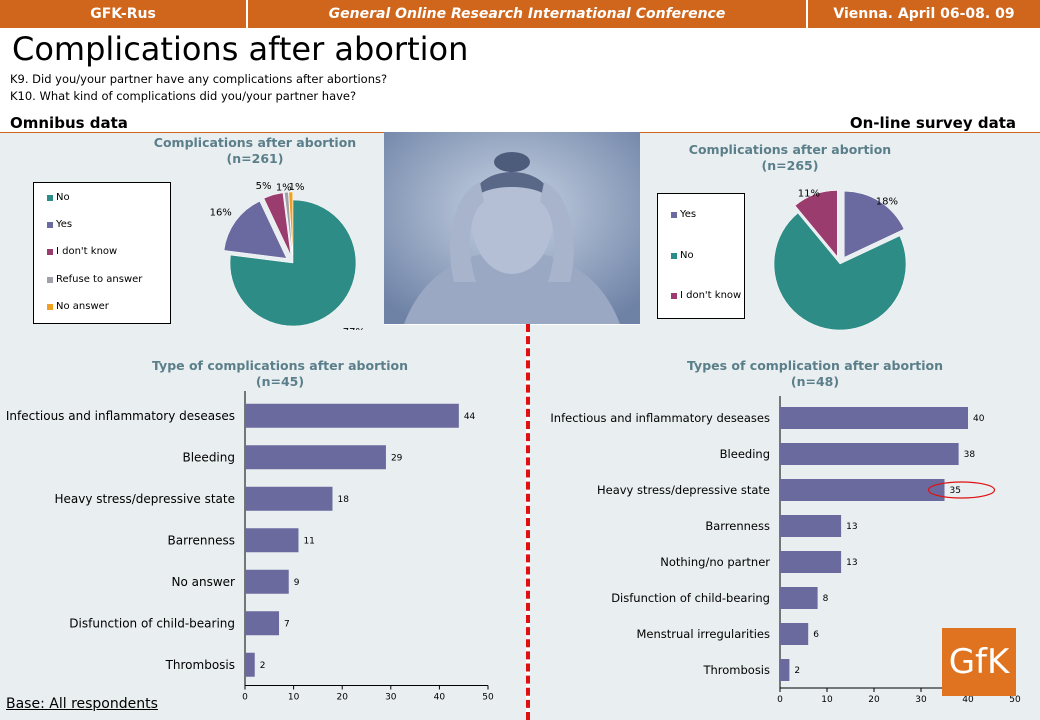 The height and width of the screenshot is (720, 1040). Describe the element at coordinates (247, 14) in the screenshot. I see `header-divider` at that location.